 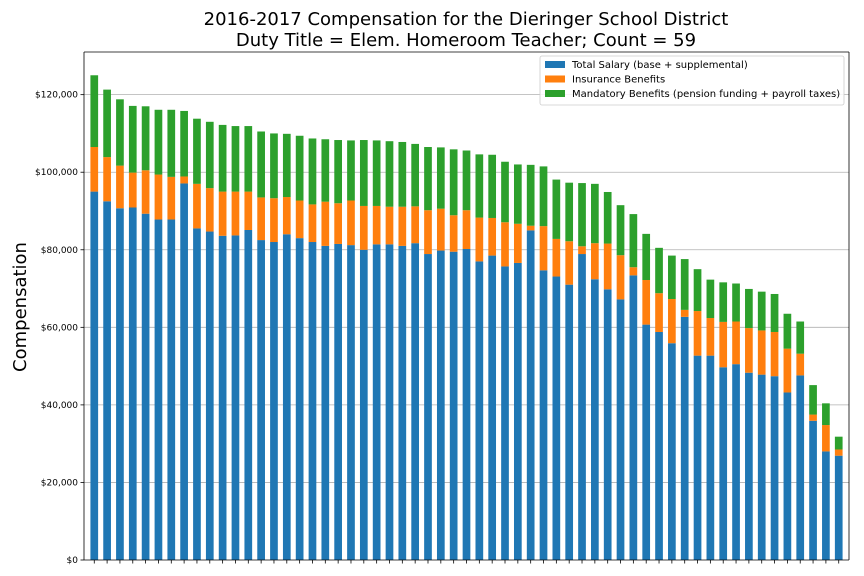 What do you see at coordinates (59, 483) in the screenshot?
I see `y-tick-label: $20,000` at bounding box center [59, 483].